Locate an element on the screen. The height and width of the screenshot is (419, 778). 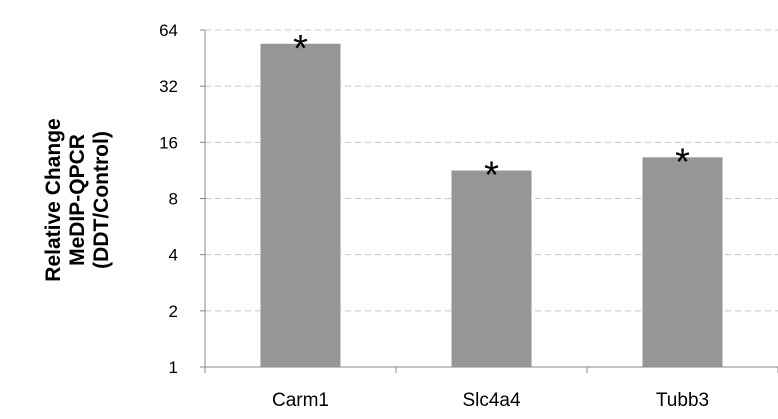
y-axis-label: Relative ChangeMeDIP-QPCR(DDT/Control) is located at coordinates (77, 199).